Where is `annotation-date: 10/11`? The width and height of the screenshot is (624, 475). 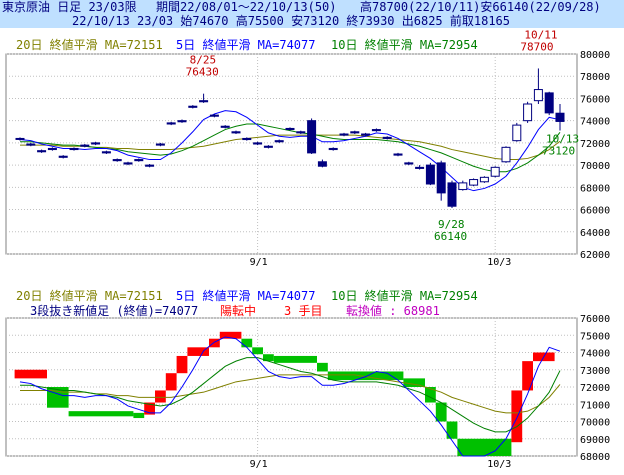 annotation-date: 10/11 is located at coordinates (540, 34).